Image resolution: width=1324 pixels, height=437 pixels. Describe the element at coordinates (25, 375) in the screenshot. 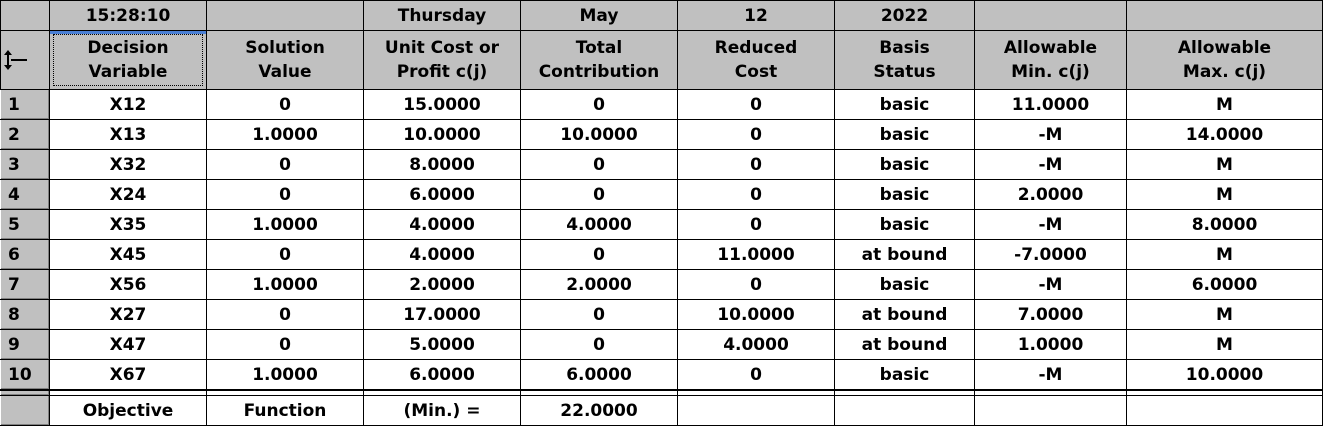

I see `row-number: 10` at that location.